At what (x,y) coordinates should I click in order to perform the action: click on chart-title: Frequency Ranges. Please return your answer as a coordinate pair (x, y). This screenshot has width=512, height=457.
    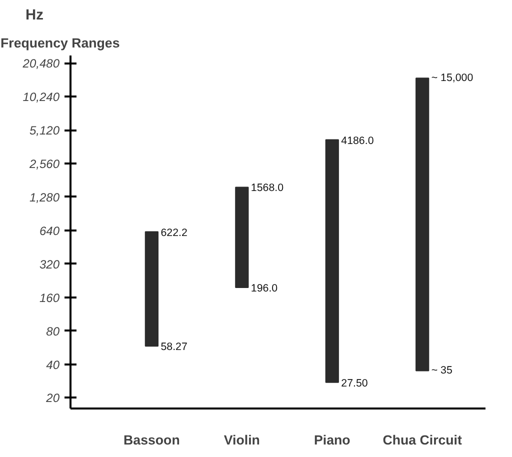
    Looking at the image, I should click on (60, 43).